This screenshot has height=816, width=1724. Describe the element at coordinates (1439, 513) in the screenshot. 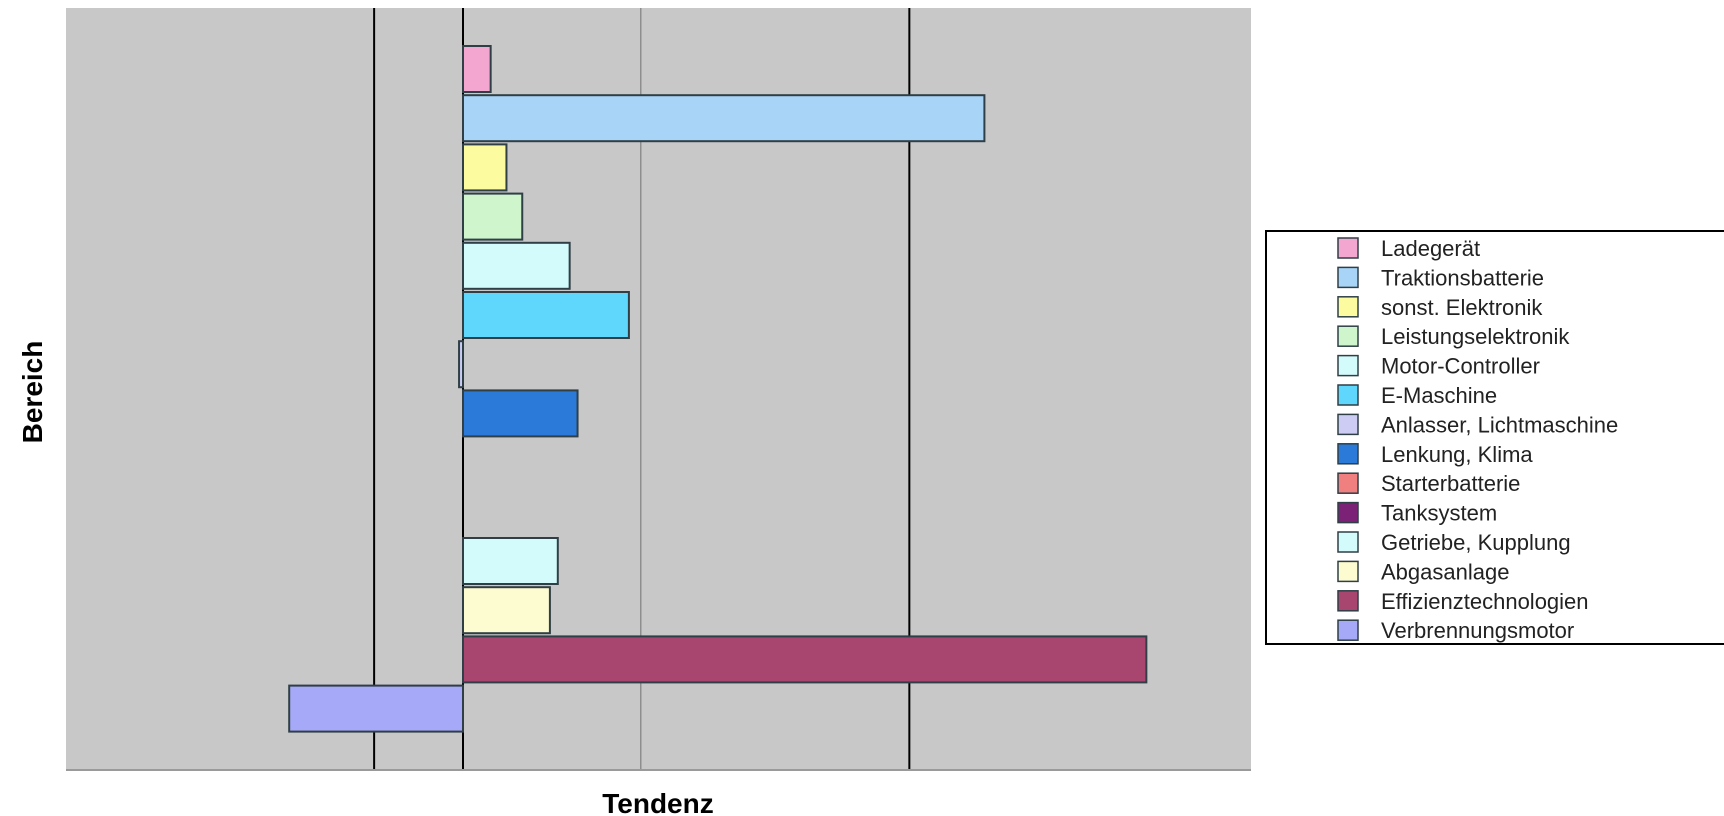

I see `legend-label-9: Tanksystem` at that location.